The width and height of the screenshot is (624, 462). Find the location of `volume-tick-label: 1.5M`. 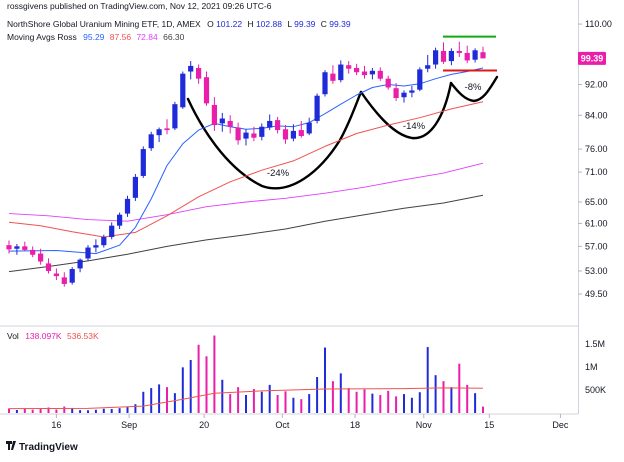

volume-tick-label: 1.5M is located at coordinates (595, 344).